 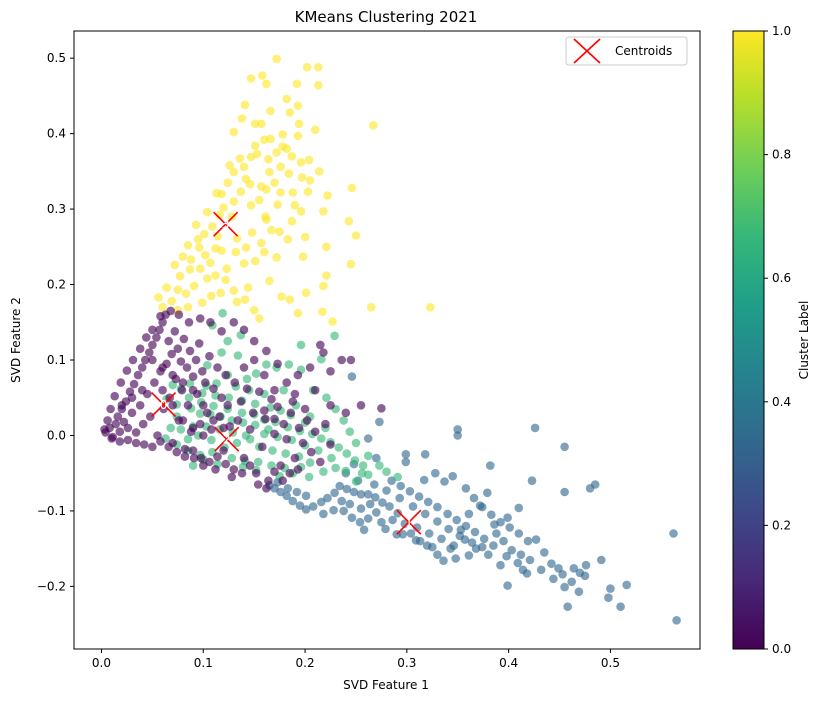 What do you see at coordinates (305, 663) in the screenshot?
I see `x-tick-label: 0.2` at bounding box center [305, 663].